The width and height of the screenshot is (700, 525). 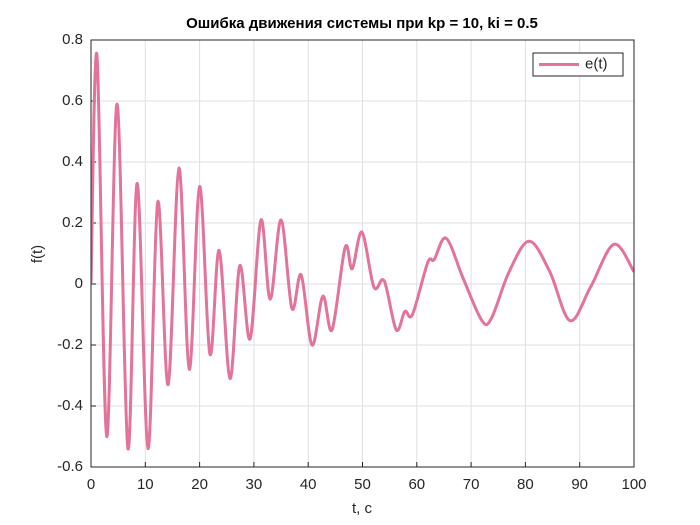 What do you see at coordinates (145, 484) in the screenshot?
I see `x-tick-label: 10` at bounding box center [145, 484].